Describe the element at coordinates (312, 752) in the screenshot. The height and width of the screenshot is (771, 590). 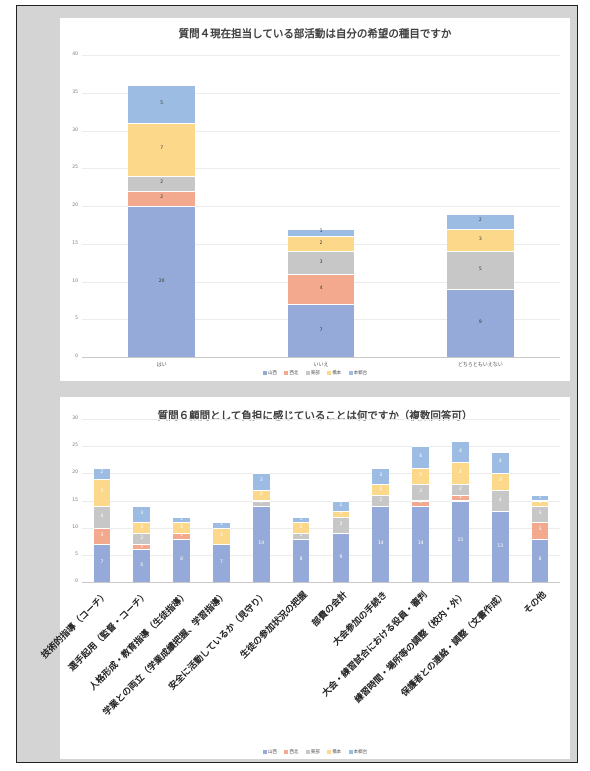
I see `legend-item: 東部` at that location.